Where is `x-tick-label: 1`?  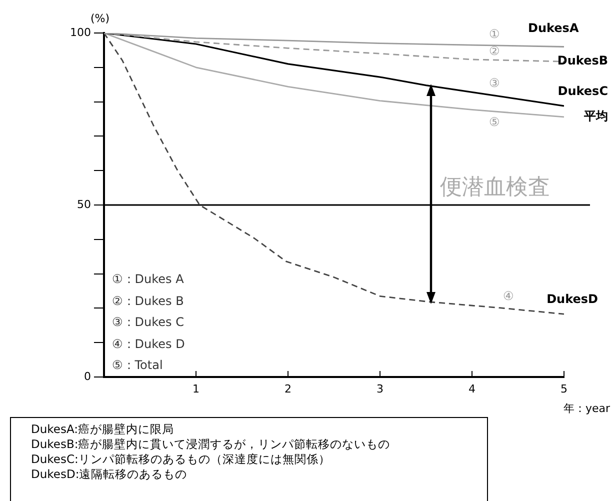
x-tick-label: 1 is located at coordinates (196, 389).